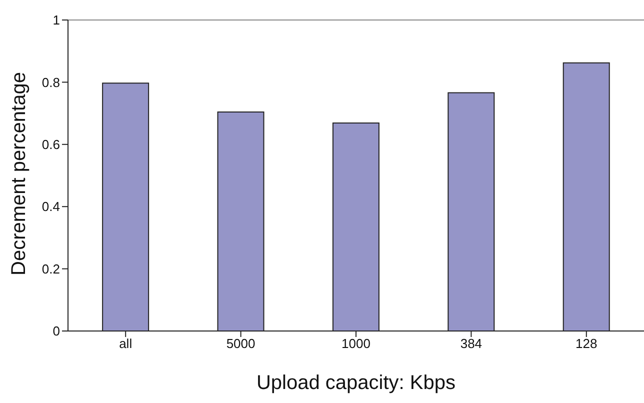 The width and height of the screenshot is (644, 403). Describe the element at coordinates (356, 344) in the screenshot. I see `x-tick-label: 1000` at that location.